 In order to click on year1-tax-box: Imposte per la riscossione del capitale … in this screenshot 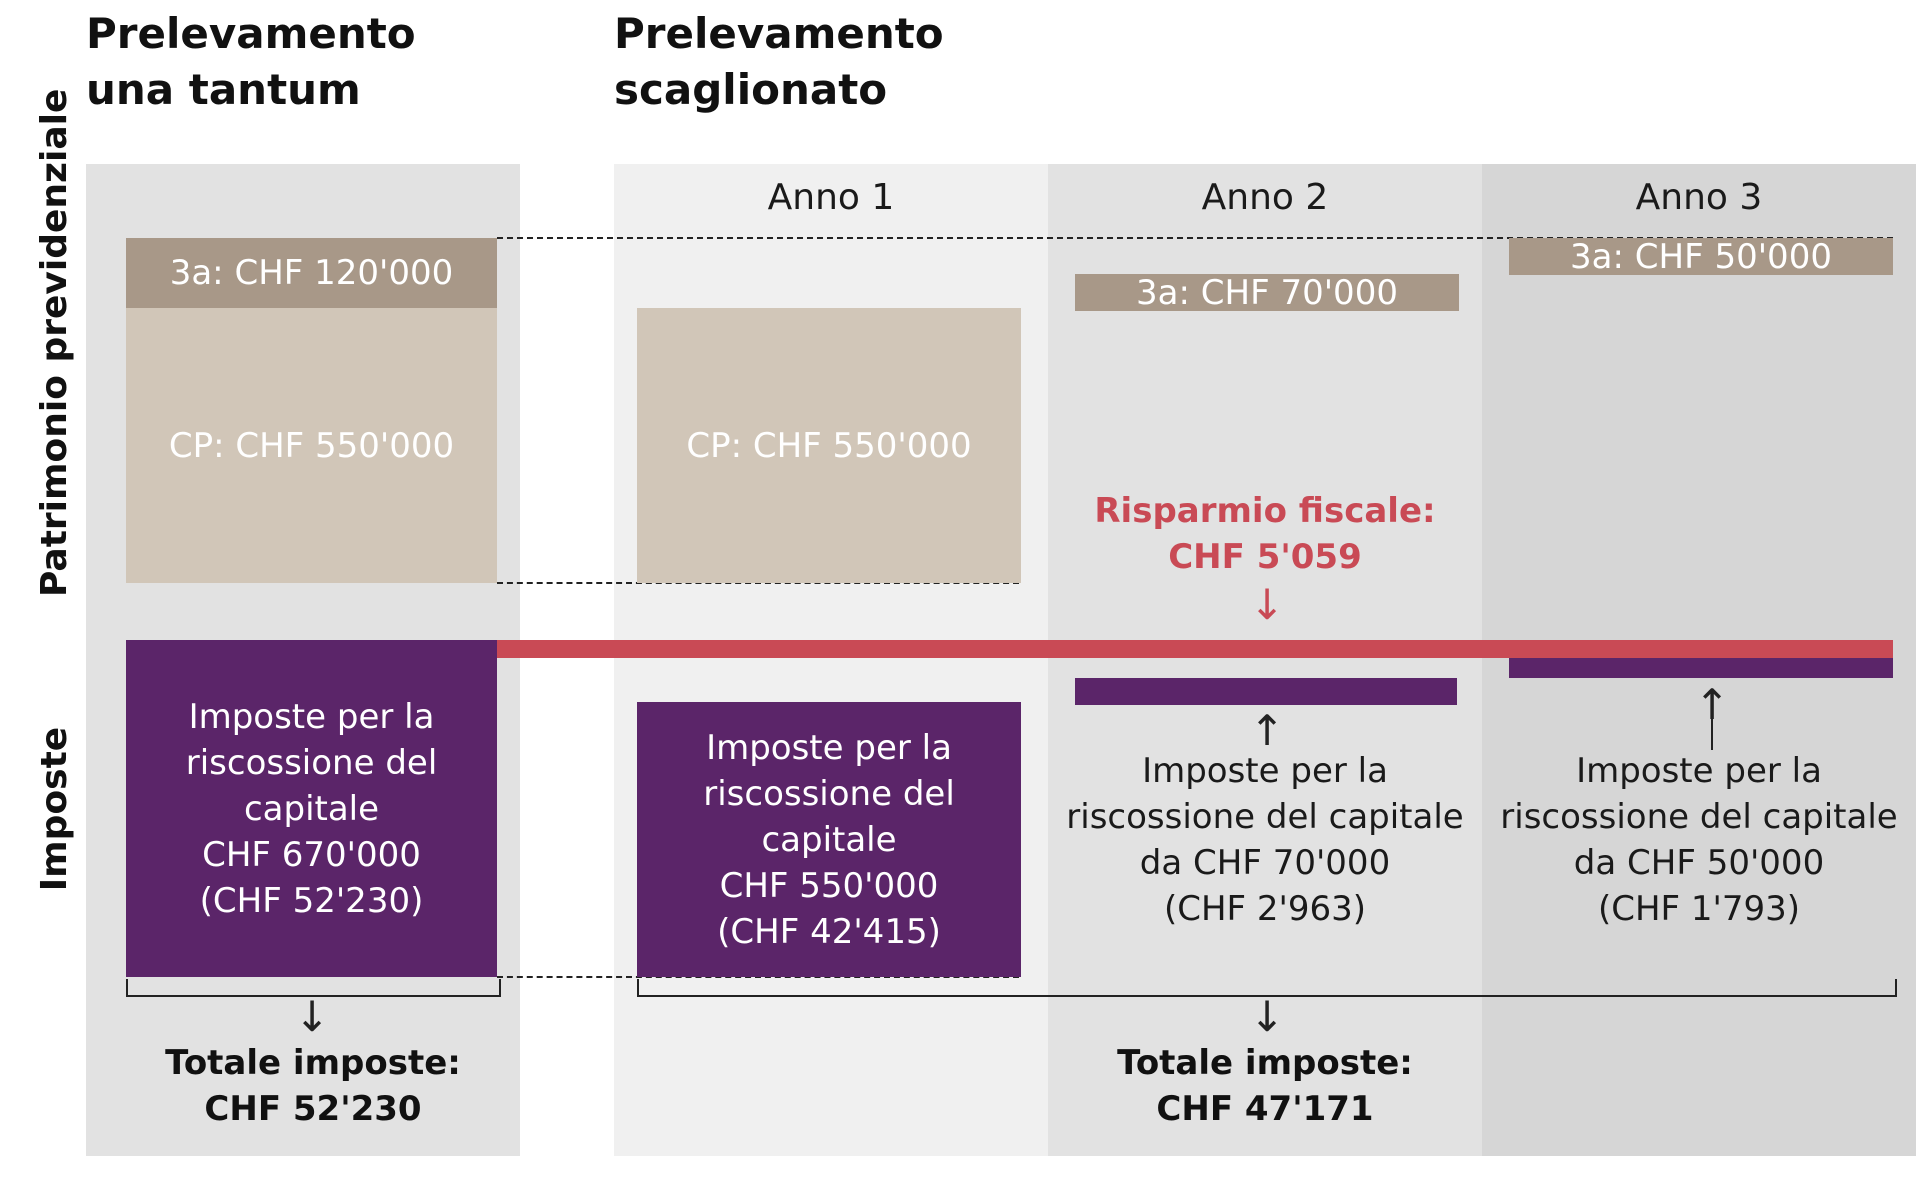, I will do `click(829, 839)`.